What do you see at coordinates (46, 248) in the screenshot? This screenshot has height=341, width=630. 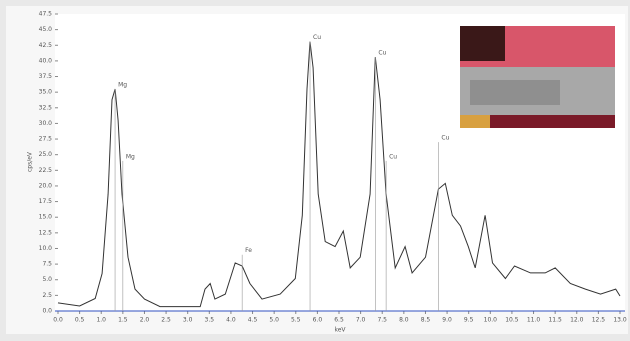 I see `y-tick-label: 10.0` at bounding box center [46, 248].